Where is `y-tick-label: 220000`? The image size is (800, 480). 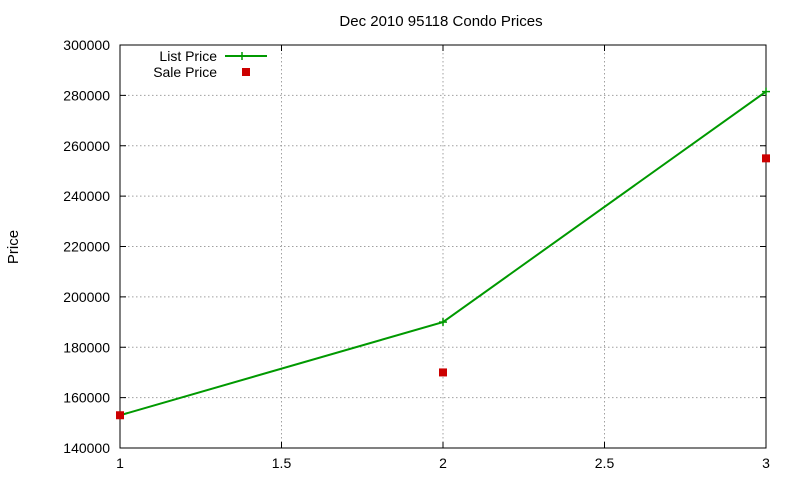 y-tick-label: 220000 is located at coordinates (86, 247).